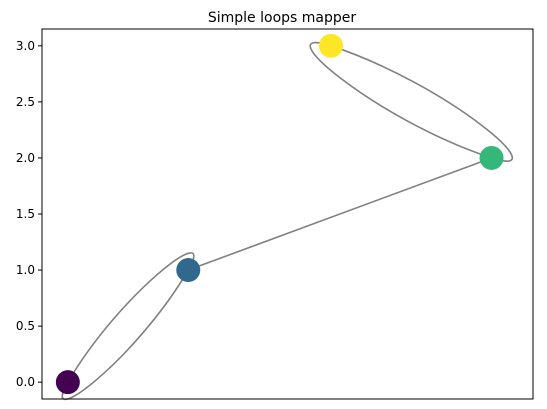 Image resolution: width=547 pixels, height=409 pixels. Describe the element at coordinates (25, 102) in the screenshot. I see `y-tick-label: 2.5` at that location.